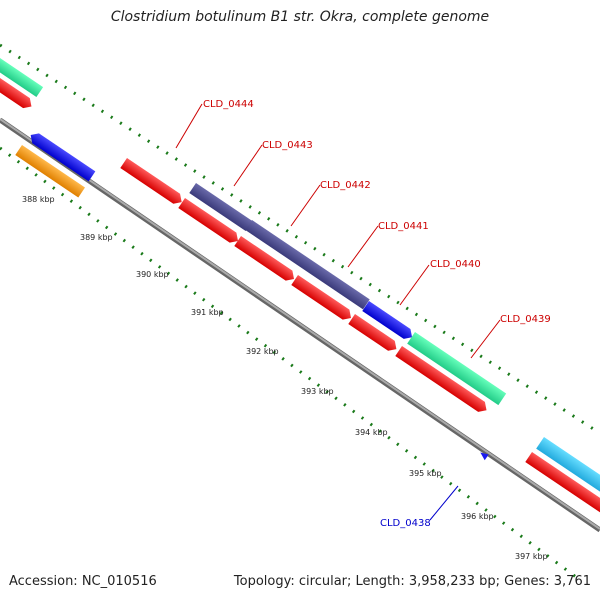  Describe the element at coordinates (96, 237) in the screenshot. I see `kbp-label: 389 kbp` at that location.